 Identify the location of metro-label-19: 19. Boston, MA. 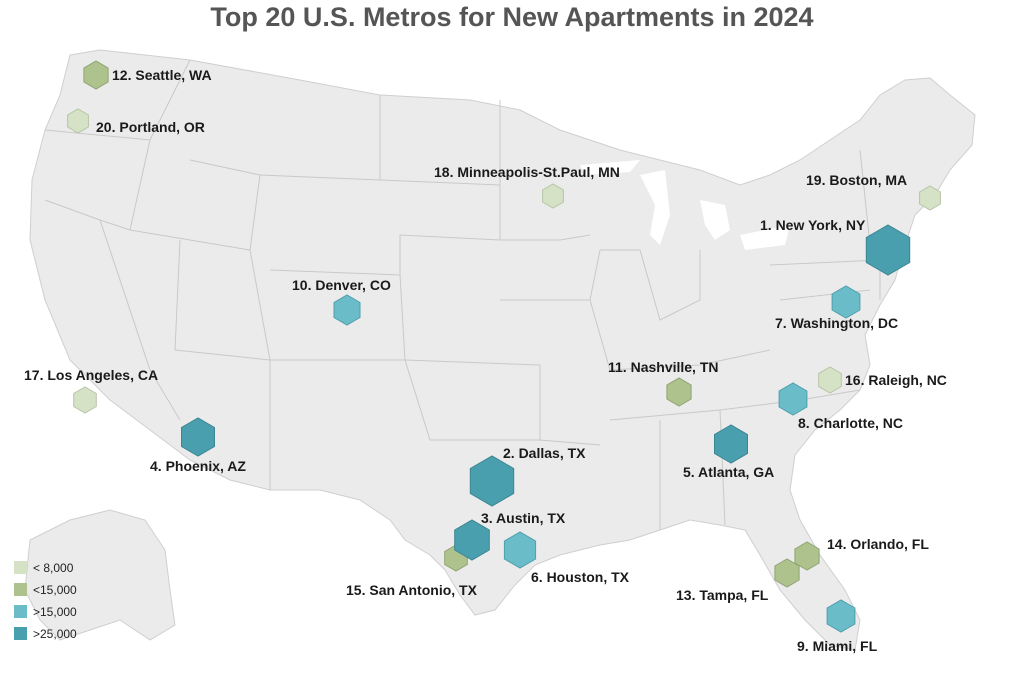
(856, 180).